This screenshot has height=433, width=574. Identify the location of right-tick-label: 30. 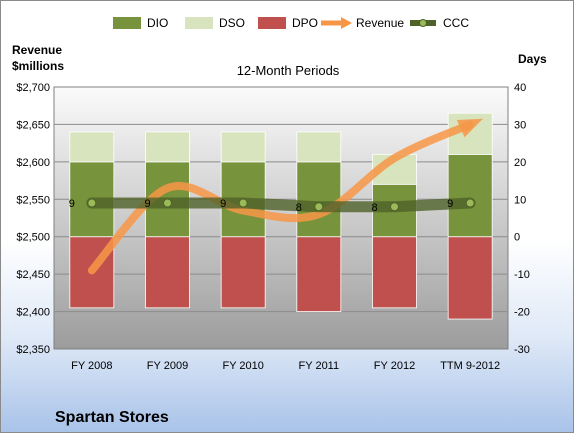
(520, 125).